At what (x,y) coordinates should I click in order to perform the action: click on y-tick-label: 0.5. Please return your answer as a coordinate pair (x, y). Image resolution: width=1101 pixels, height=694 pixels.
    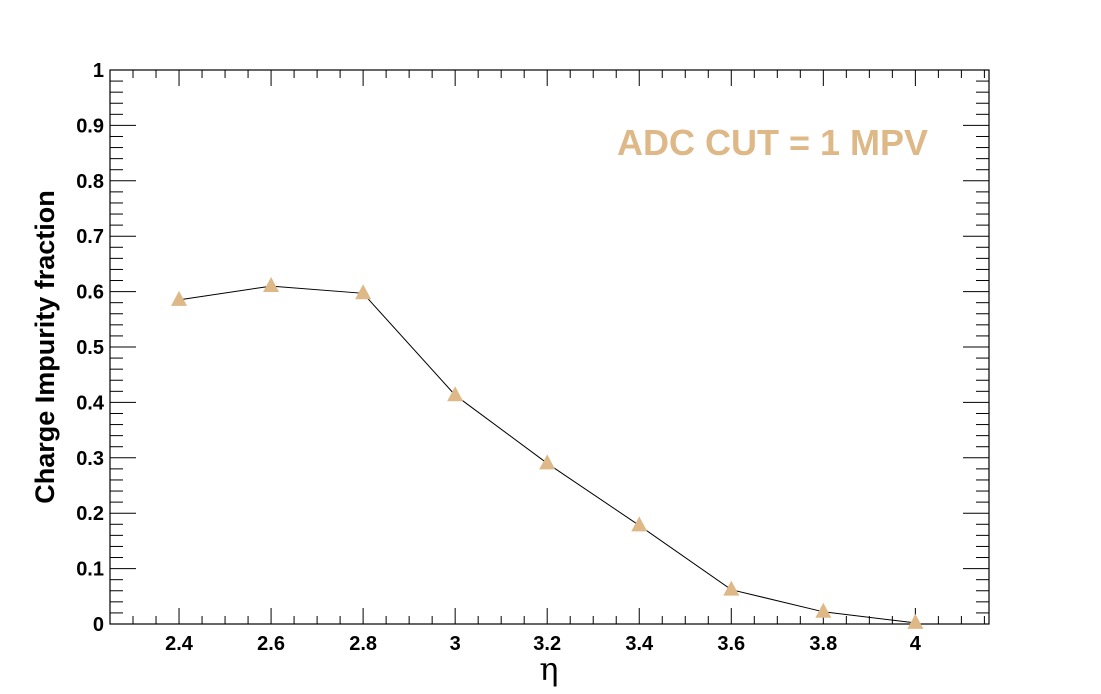
    Looking at the image, I should click on (90, 348).